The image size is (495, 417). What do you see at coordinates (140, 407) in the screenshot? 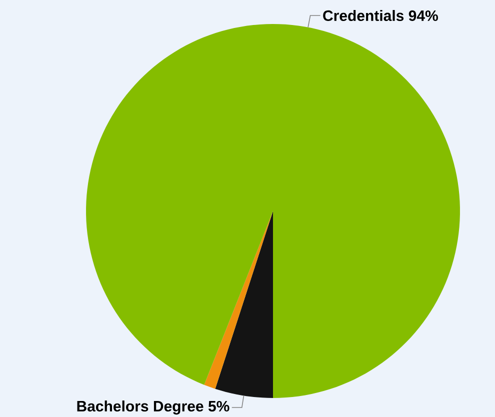
I see `slice-label: Bachelors Degree` at bounding box center [140, 407].